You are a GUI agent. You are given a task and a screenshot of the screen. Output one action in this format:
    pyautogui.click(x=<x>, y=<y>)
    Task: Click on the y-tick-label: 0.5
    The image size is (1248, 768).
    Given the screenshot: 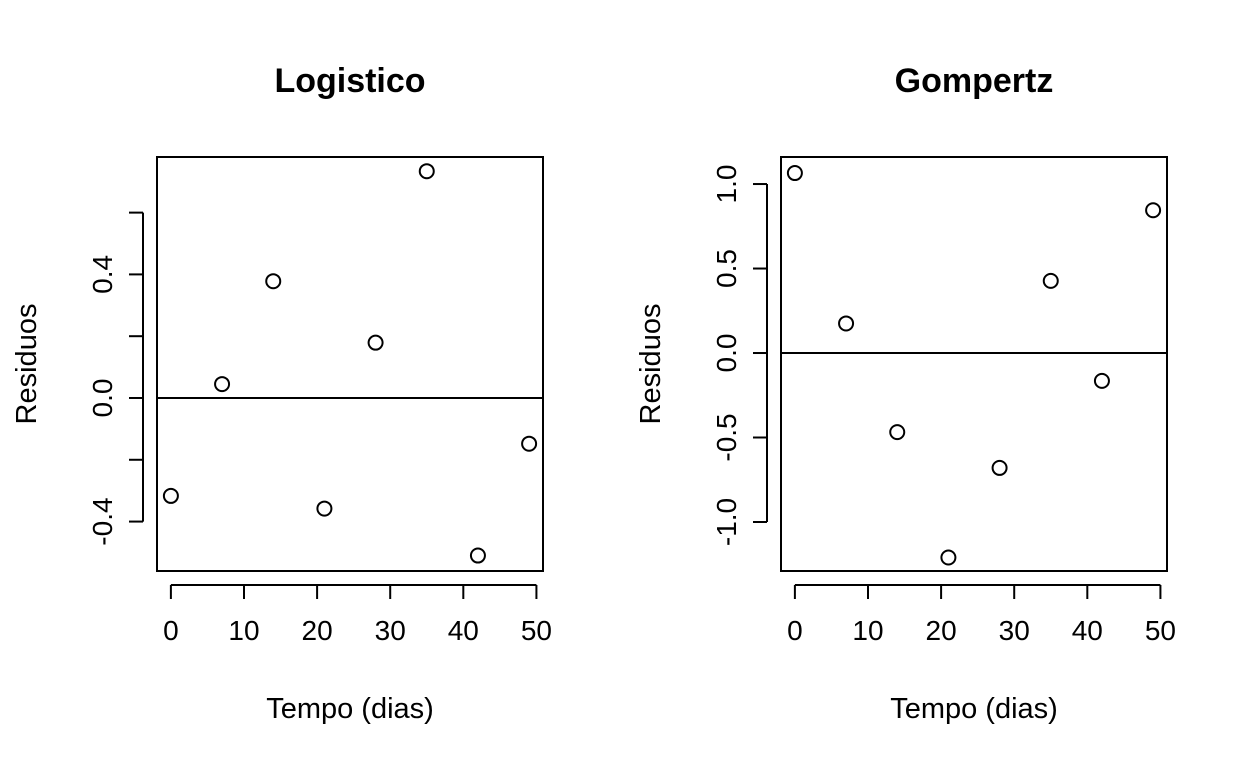 What is the action you would take?
    pyautogui.click(x=726, y=268)
    